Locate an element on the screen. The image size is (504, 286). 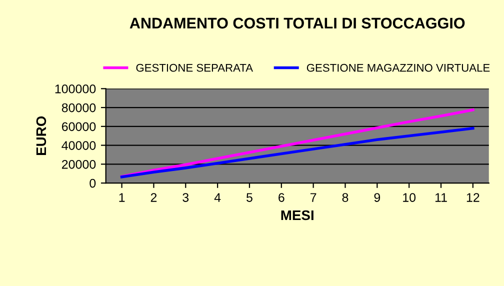
y-axis-title: EURO is located at coordinates (41, 135).